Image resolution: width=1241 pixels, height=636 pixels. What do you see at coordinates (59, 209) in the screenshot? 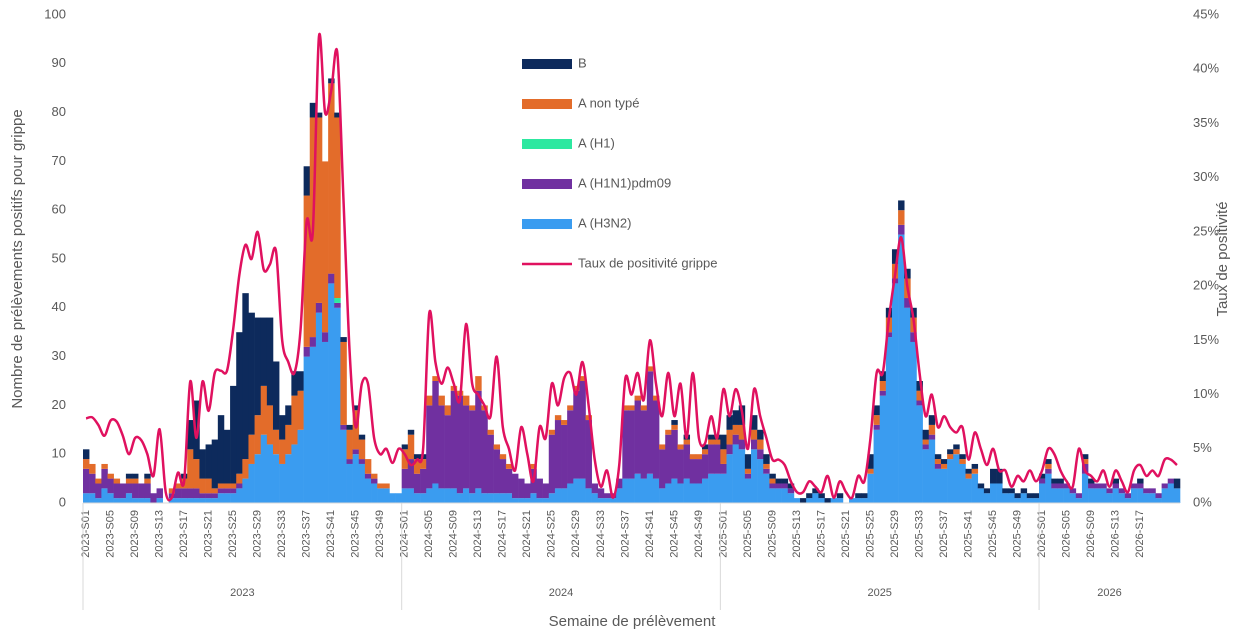
I see `y-tick-label: 60` at bounding box center [59, 209].